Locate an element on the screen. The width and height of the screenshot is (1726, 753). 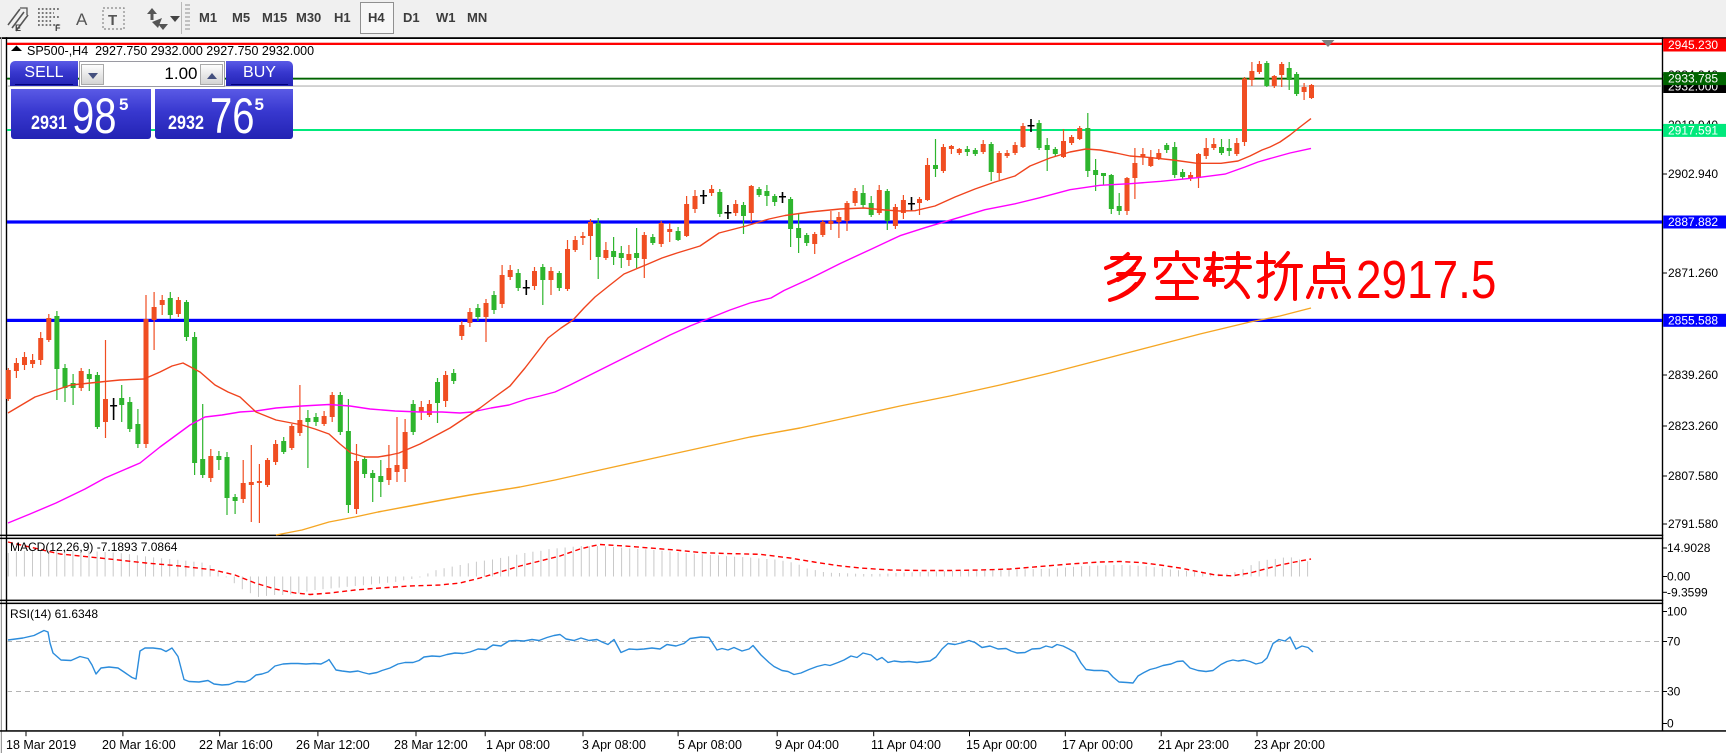
svg-text: 17 Apr 00:00 is located at coordinates (1097, 745).